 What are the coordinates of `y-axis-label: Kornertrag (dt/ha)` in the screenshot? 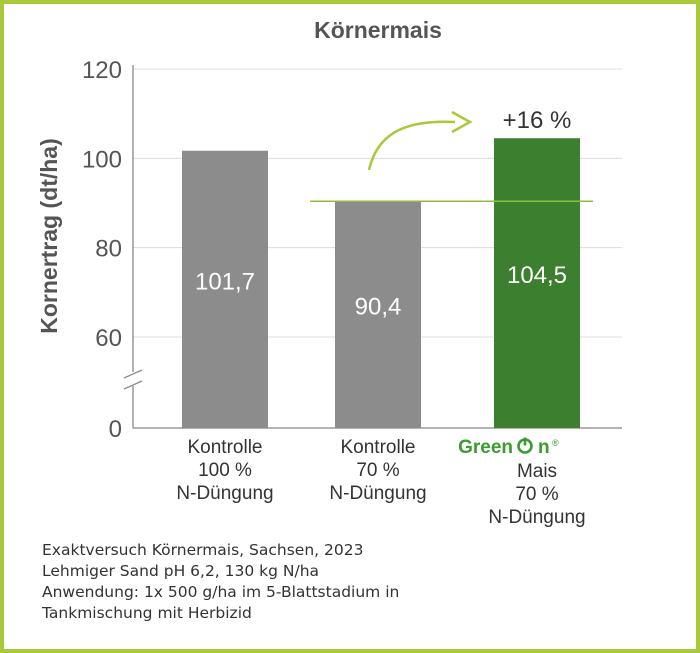 It's located at (49, 236).